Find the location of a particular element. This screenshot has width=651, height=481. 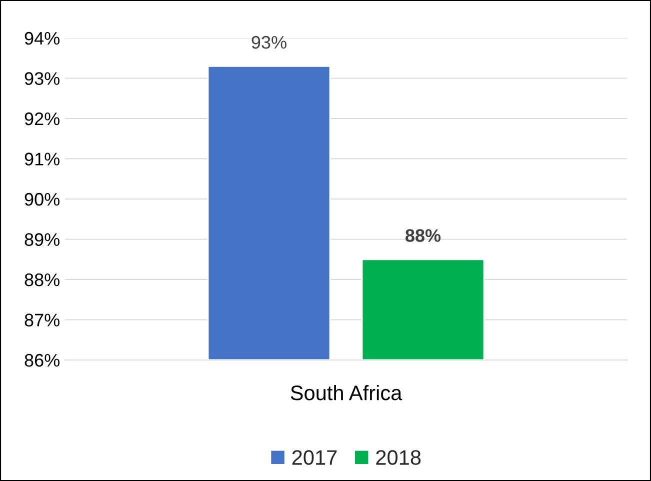

y-tick-label: 87% is located at coordinates (42, 320).